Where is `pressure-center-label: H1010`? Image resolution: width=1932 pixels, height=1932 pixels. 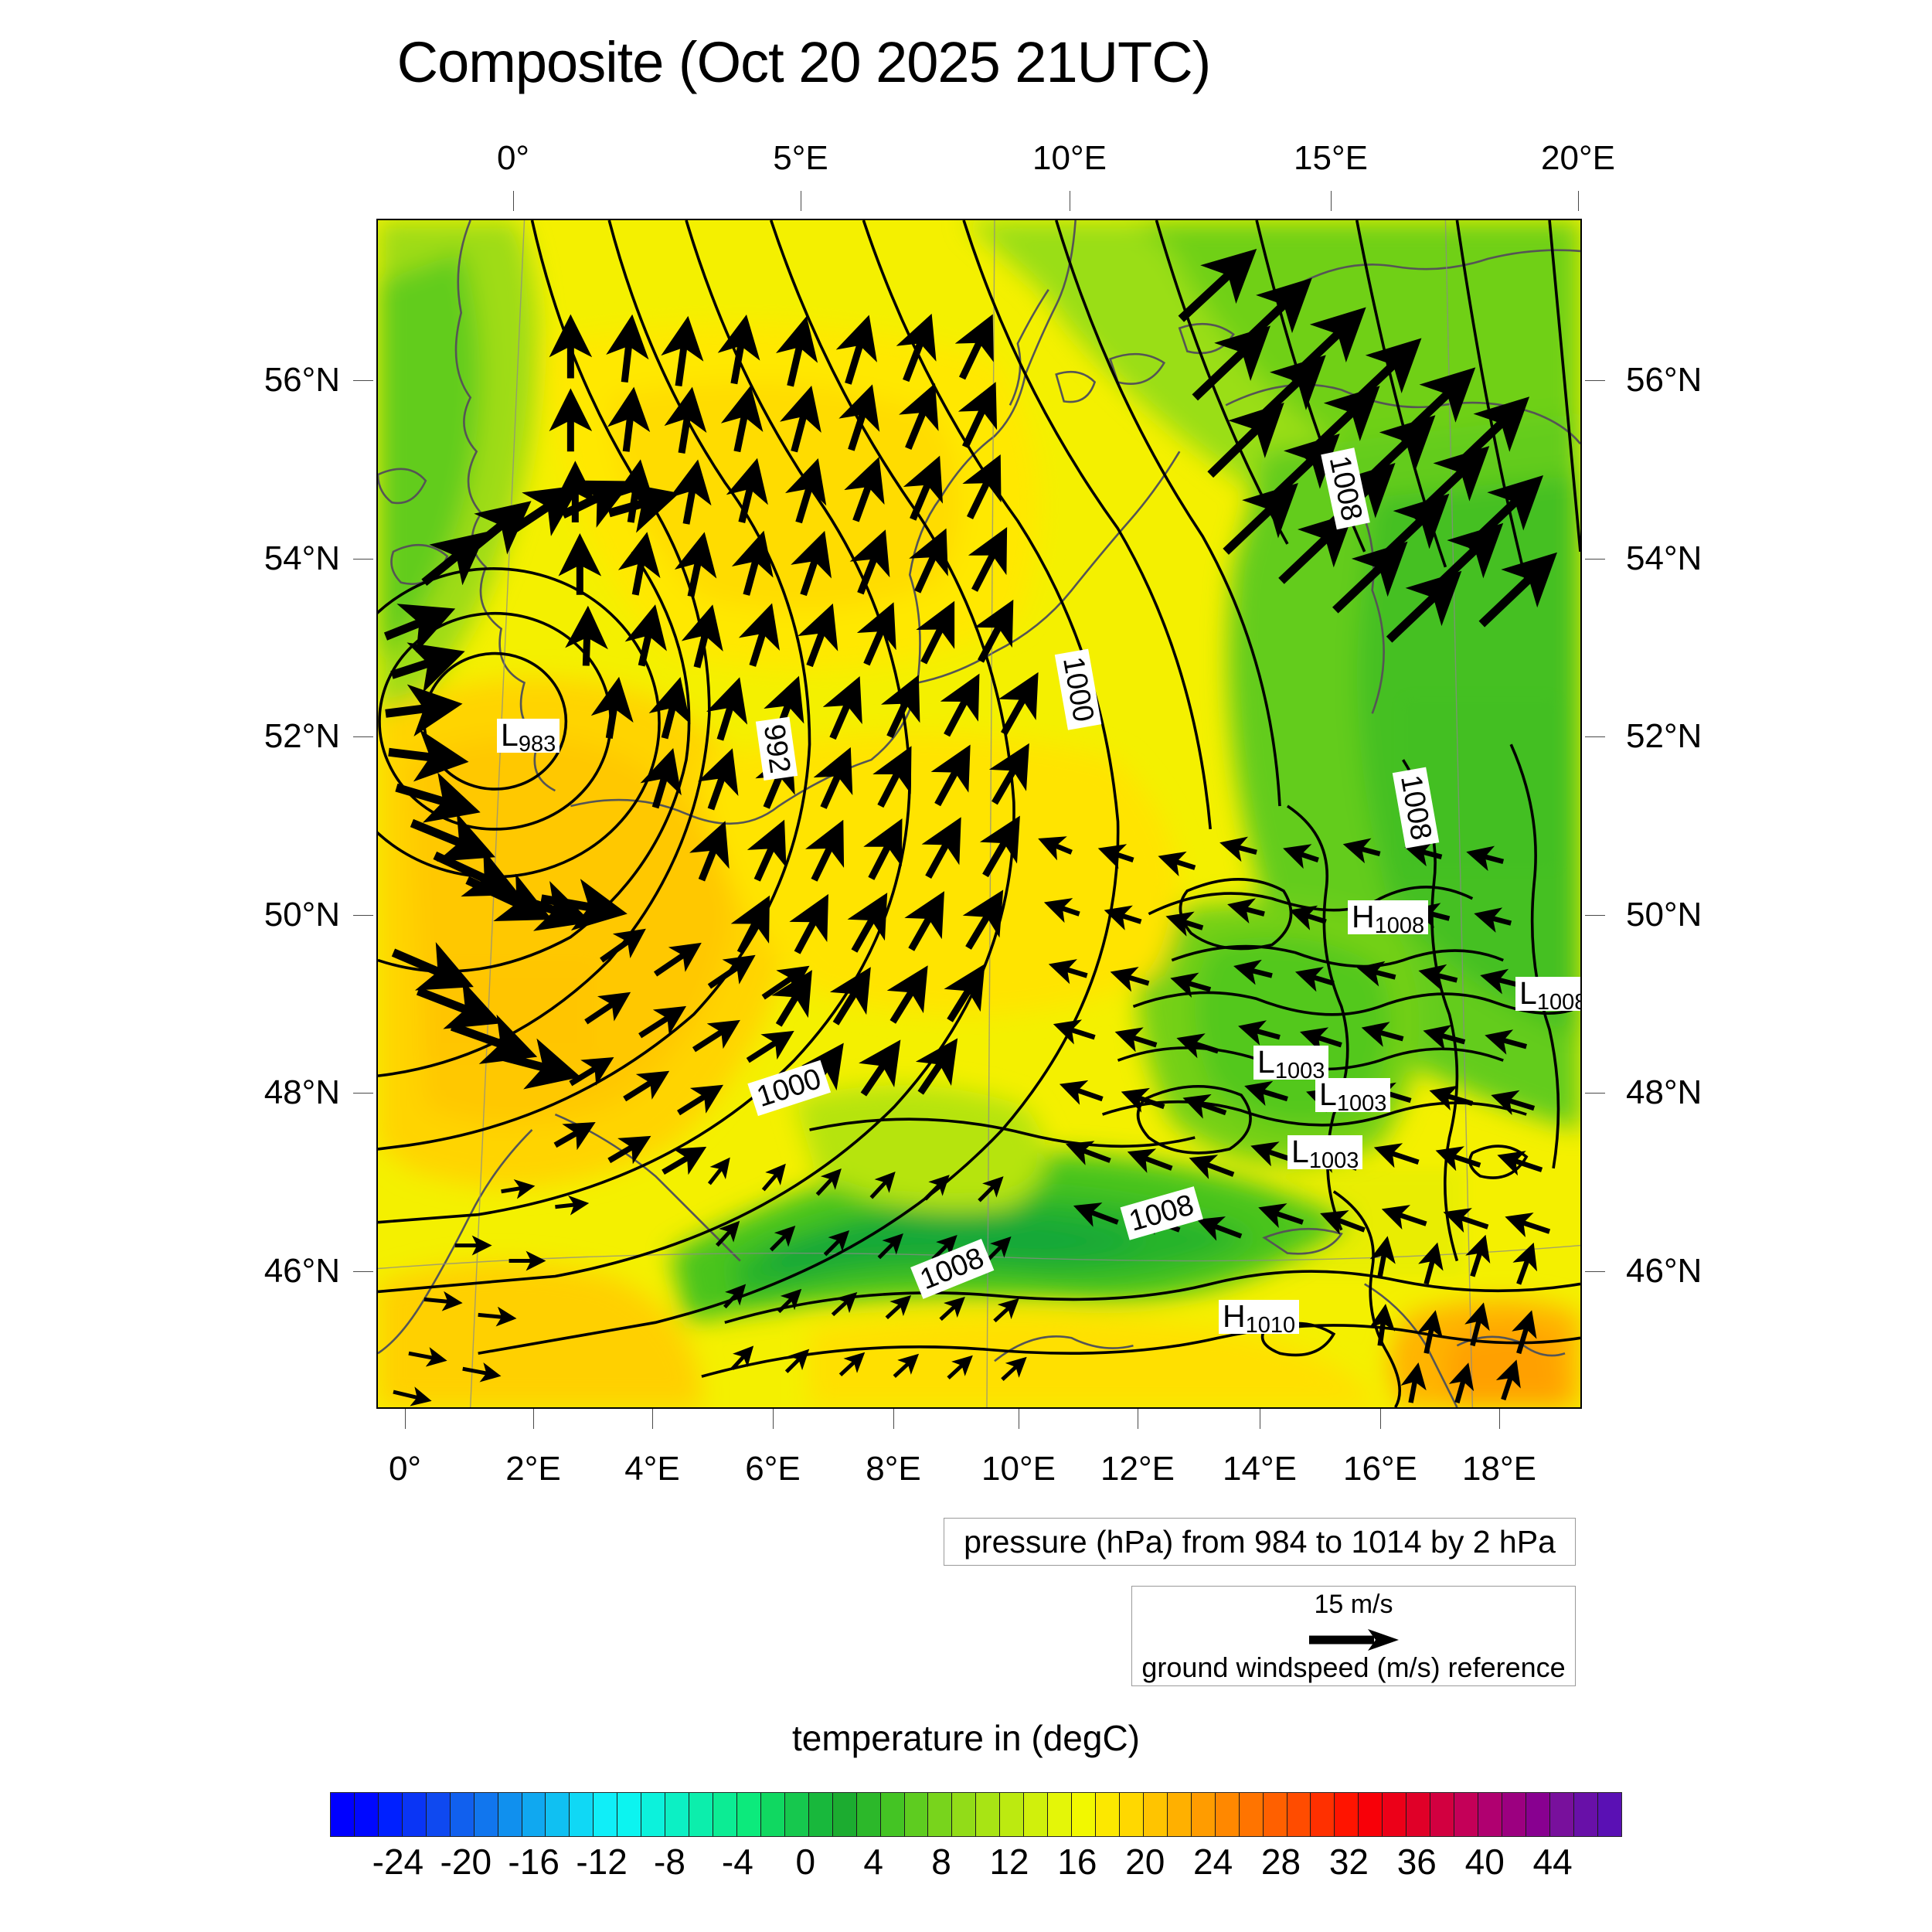
pressure-center-label: H1010 is located at coordinates (1260, 1319).